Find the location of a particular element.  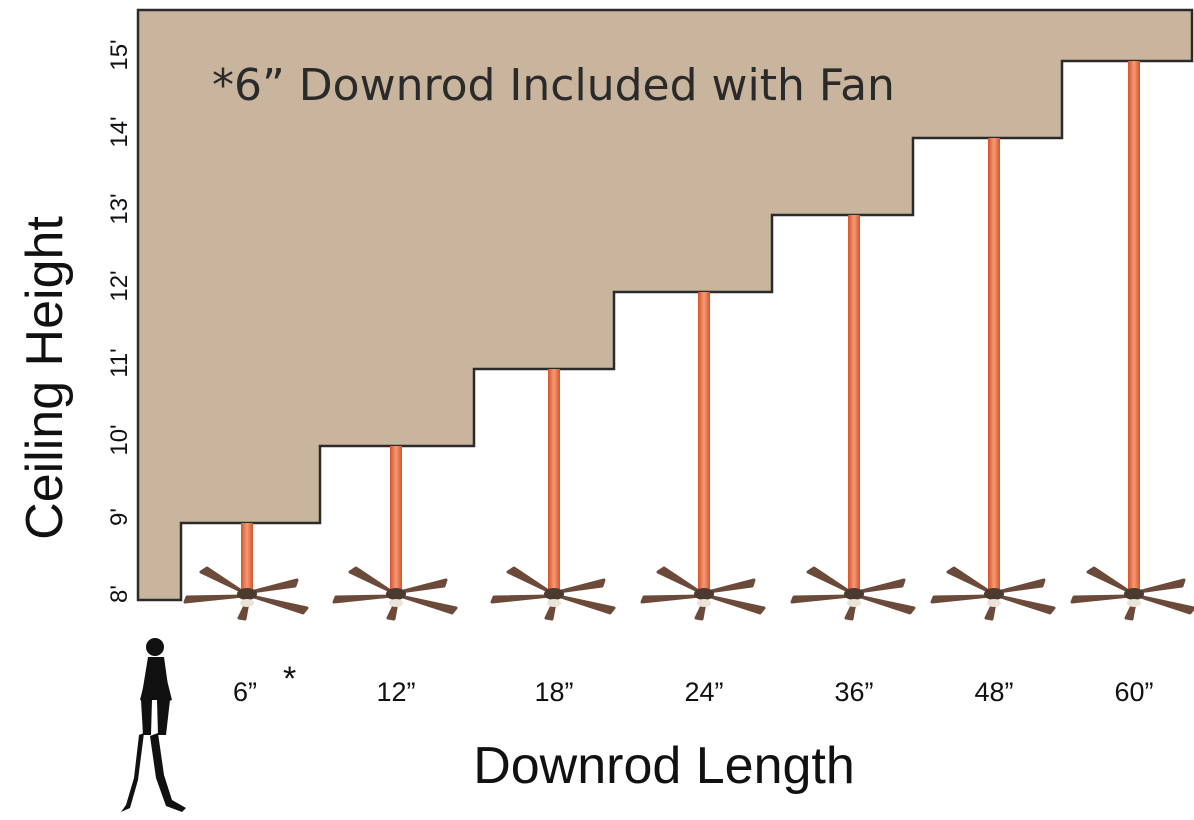

ceiling-tick-label: 13' is located at coordinates (119, 208).